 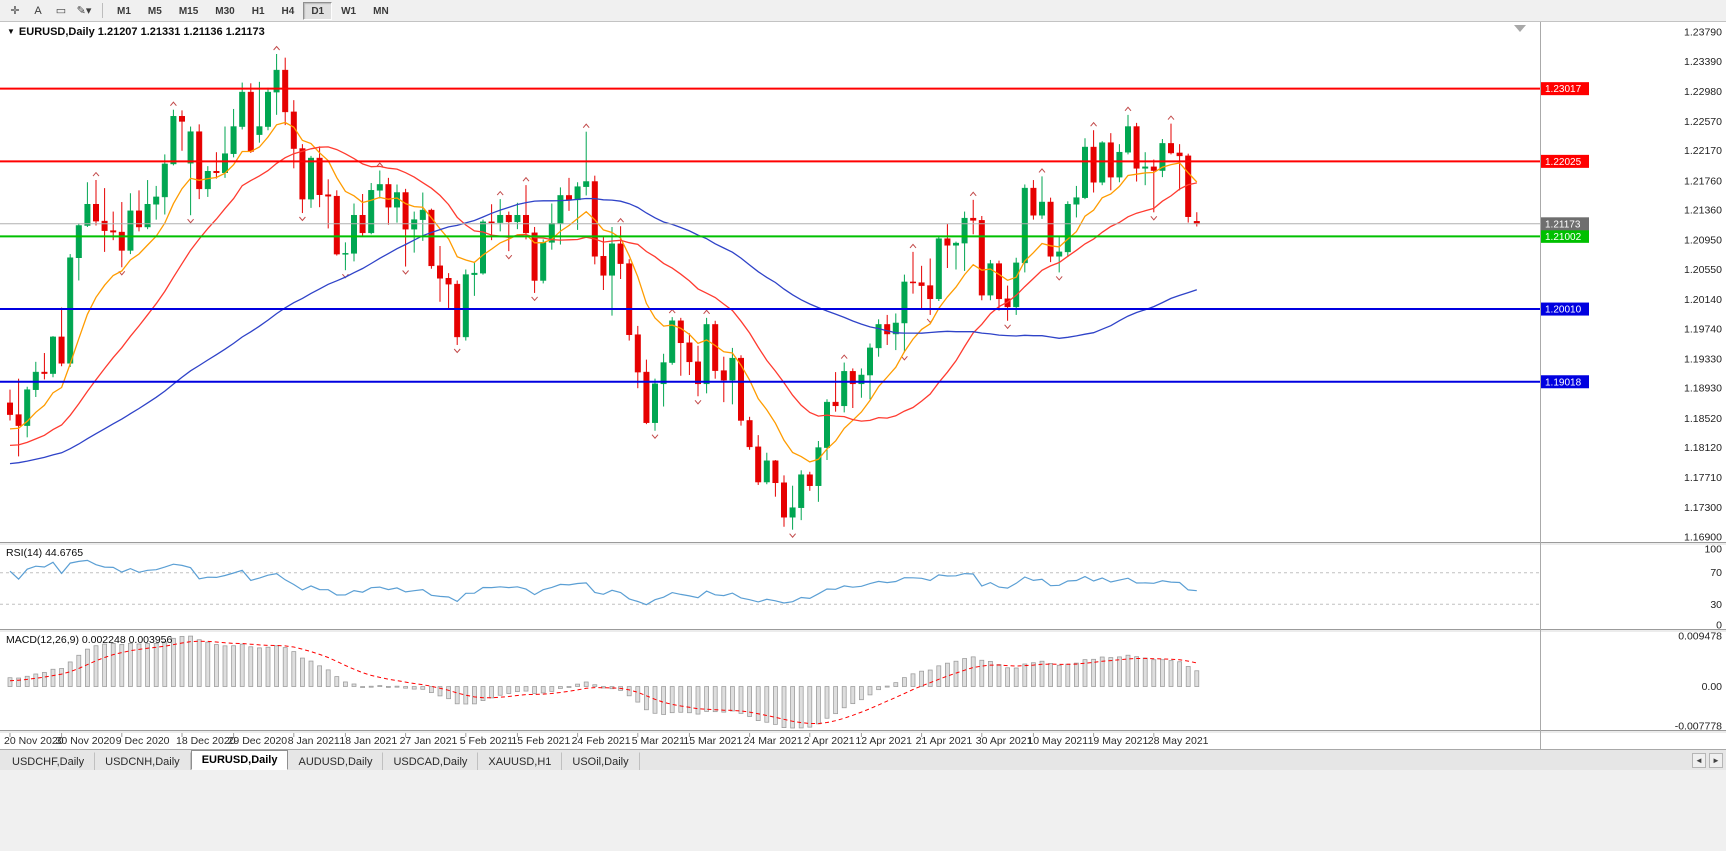 What do you see at coordinates (1703, 329) in the screenshot?
I see `svg-text: 1.19740` at bounding box center [1703, 329].